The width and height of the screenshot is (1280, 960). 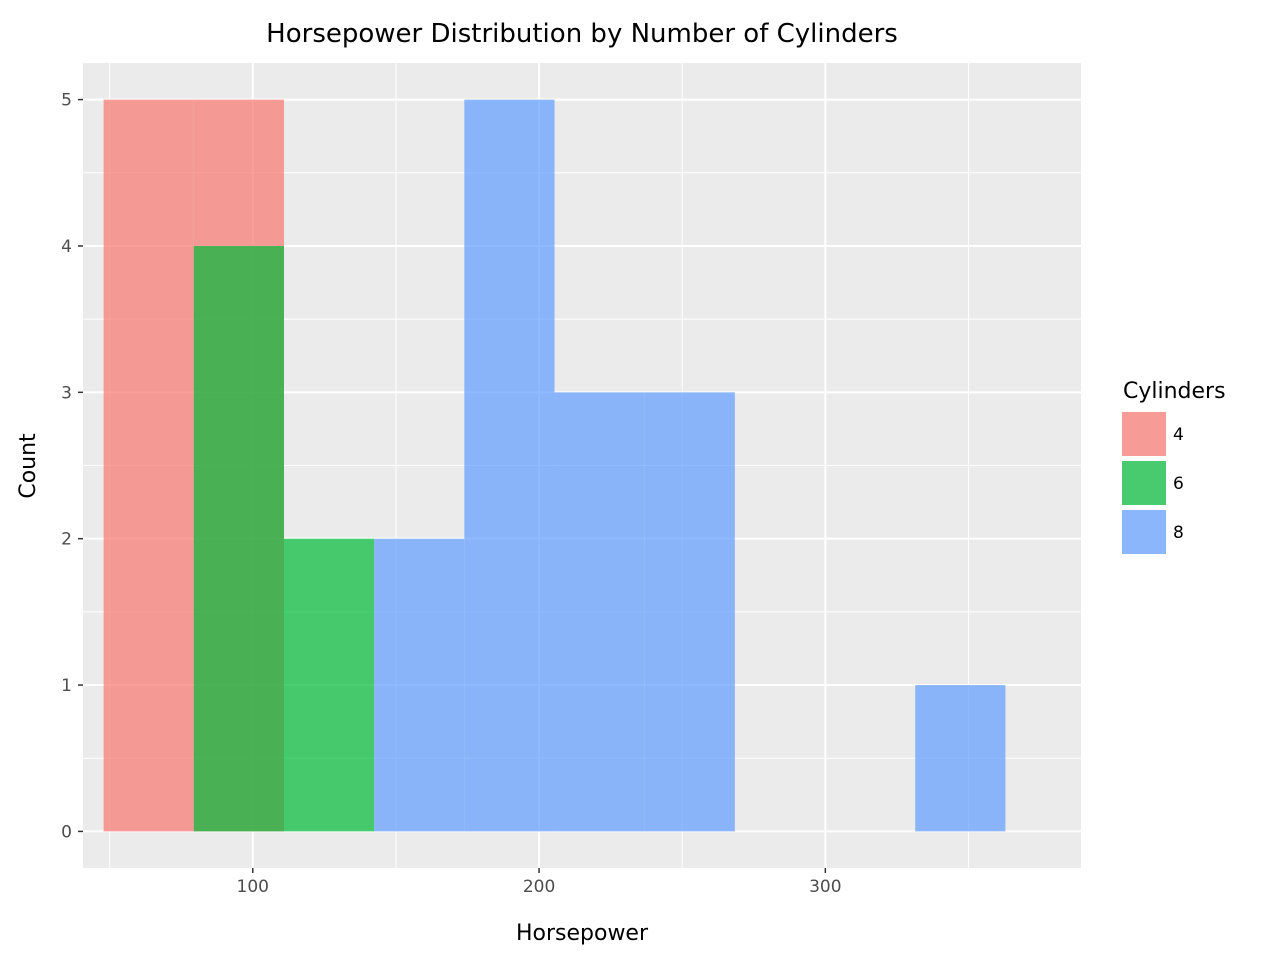 What do you see at coordinates (1178, 435) in the screenshot?
I see `legend-label: 4` at bounding box center [1178, 435].